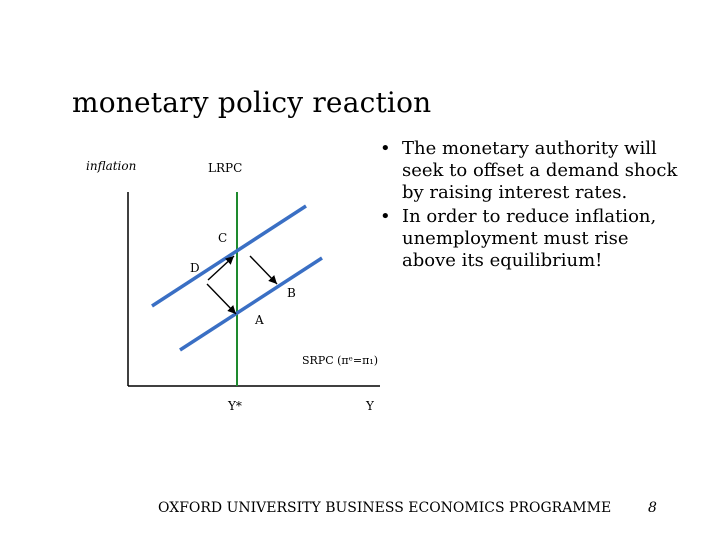 The height and width of the screenshot is (540, 720). What do you see at coordinates (652, 508) in the screenshot?
I see `page-number: 8` at bounding box center [652, 508].